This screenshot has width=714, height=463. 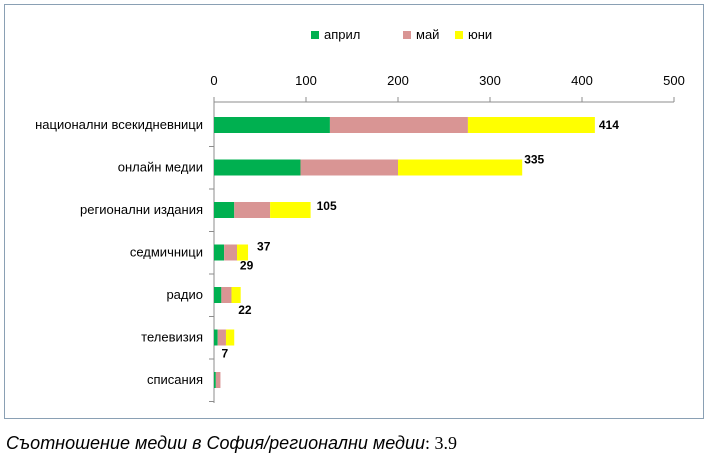 What do you see at coordinates (218, 295) in the screenshot?
I see `bar-5-април` at bounding box center [218, 295].